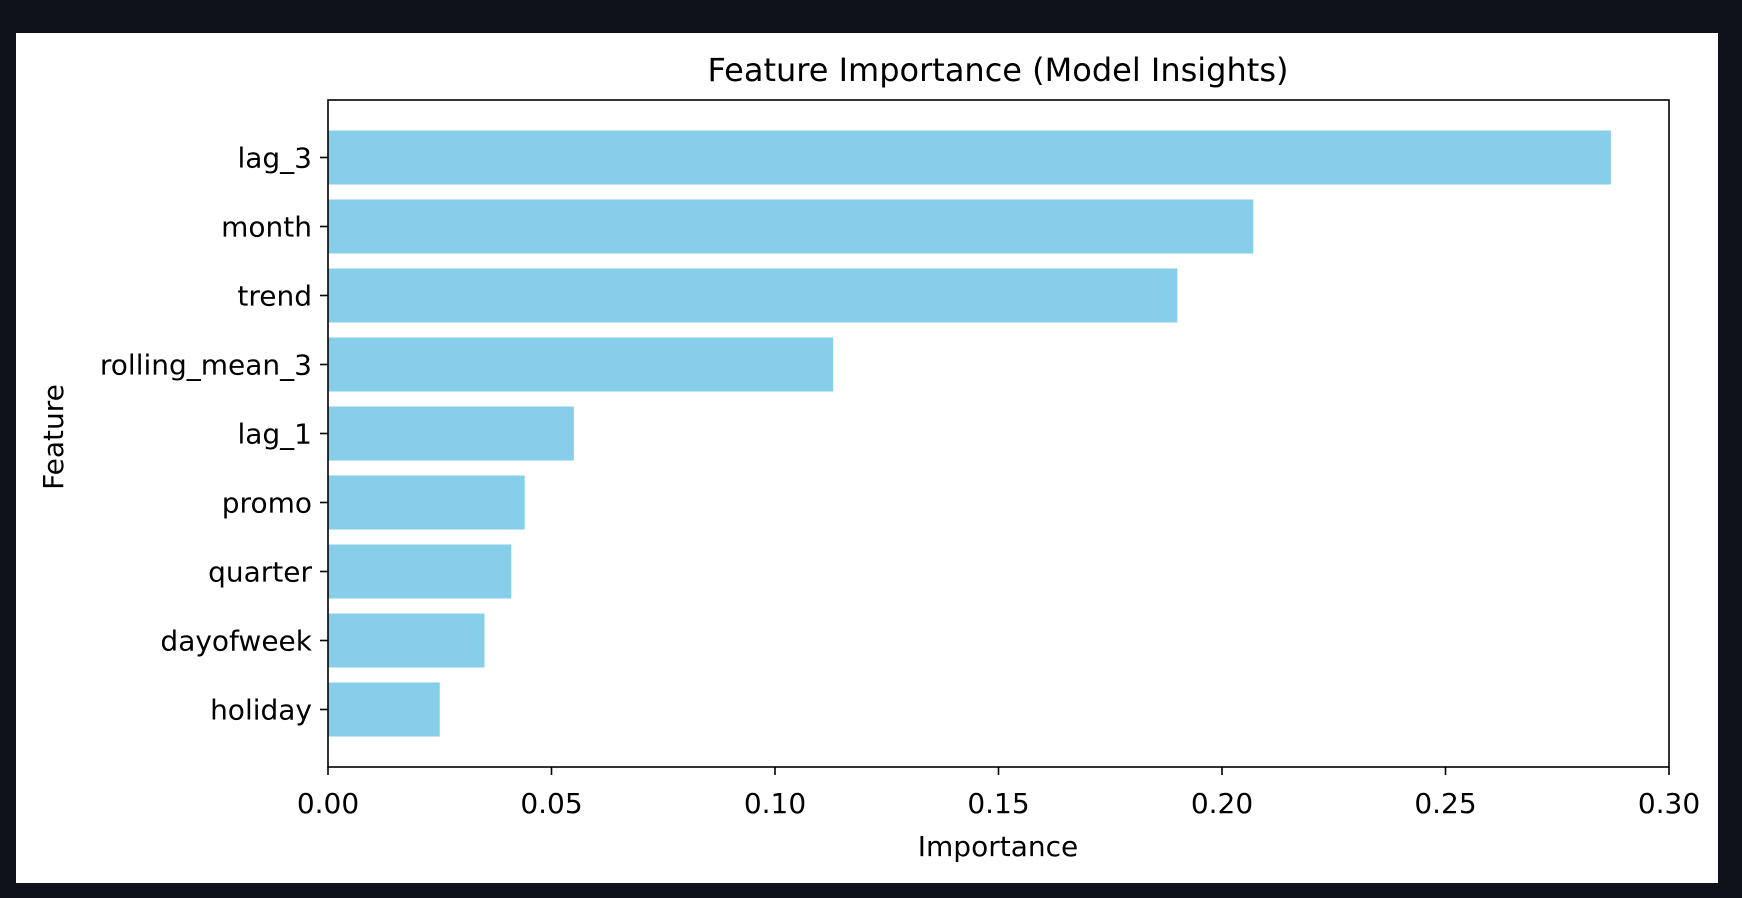  I want to click on bar-dayofweek, so click(406, 640).